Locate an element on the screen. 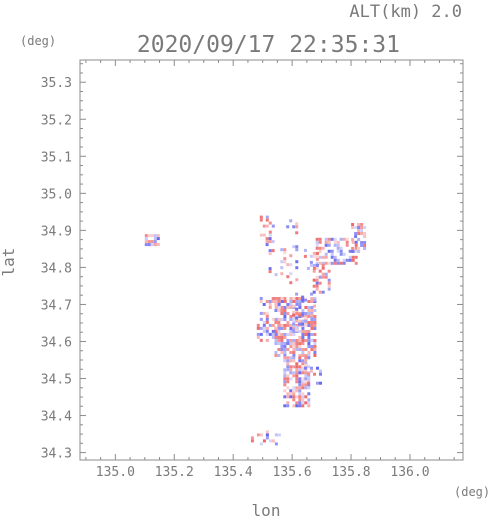 The width and height of the screenshot is (491, 521). y-tick-label: 35.0 is located at coordinates (56, 194).